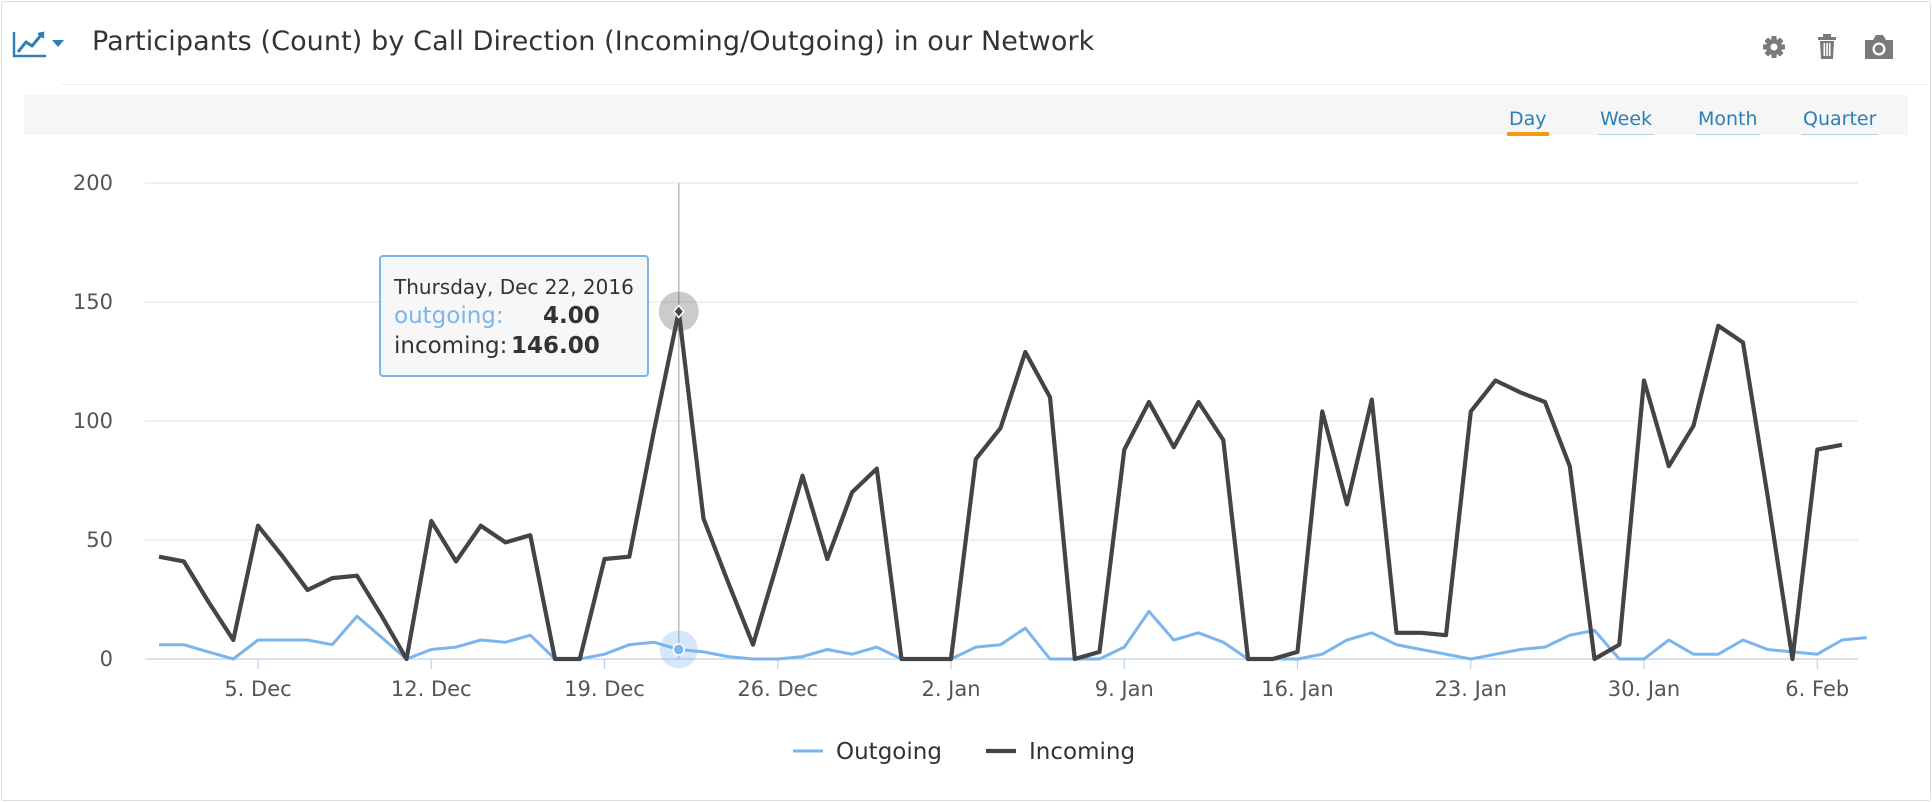 Image resolution: width=1932 pixels, height=802 pixels. Describe the element at coordinates (1728, 121) in the screenshot. I see `range-month-button: Month` at that location.